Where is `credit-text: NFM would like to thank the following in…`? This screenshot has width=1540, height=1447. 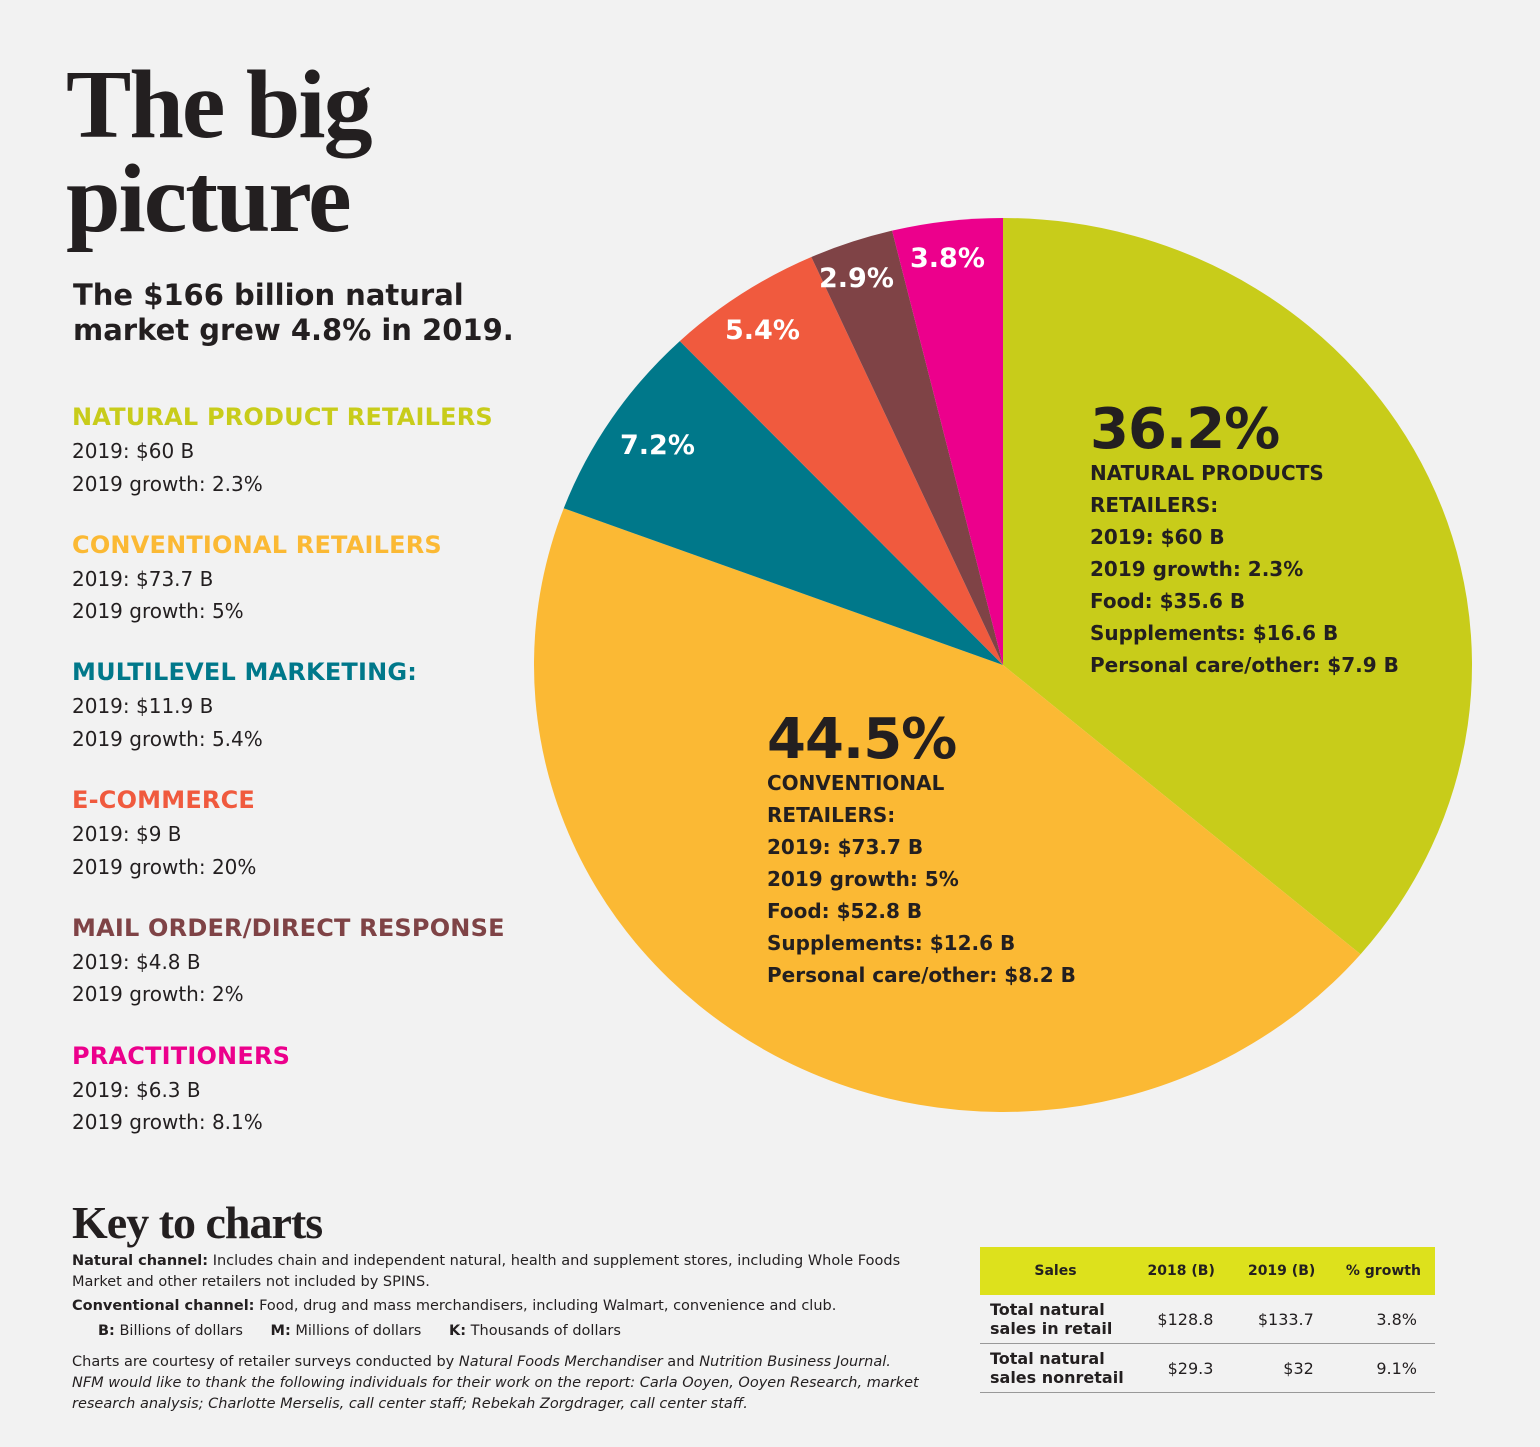
credit-text: NFM would like to thank the following in… is located at coordinates (495, 1393).